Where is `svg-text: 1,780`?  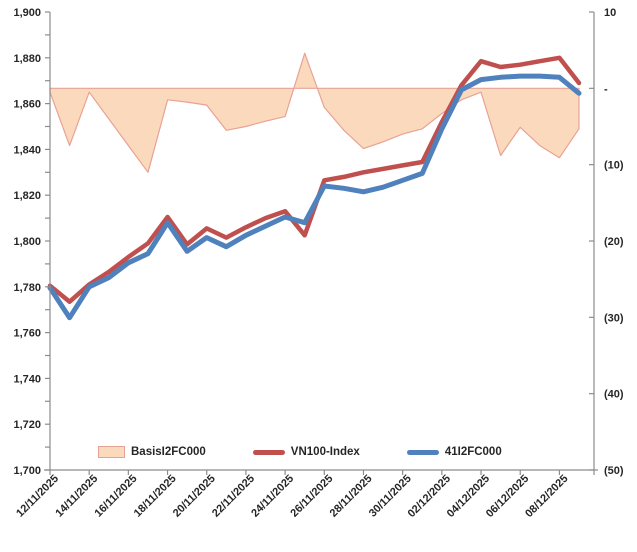
svg-text: 1,780 is located at coordinates (27, 288).